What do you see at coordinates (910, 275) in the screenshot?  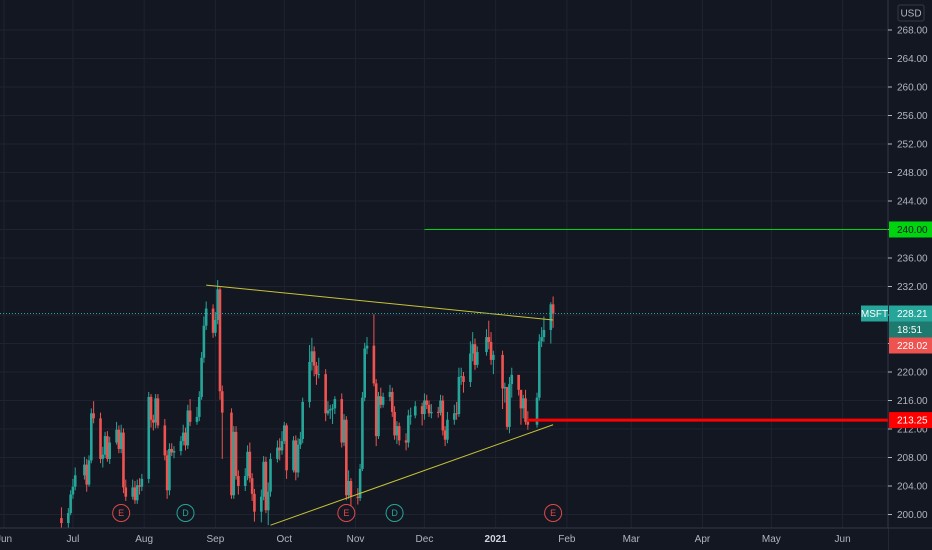 I see `price-axis` at bounding box center [910, 275].